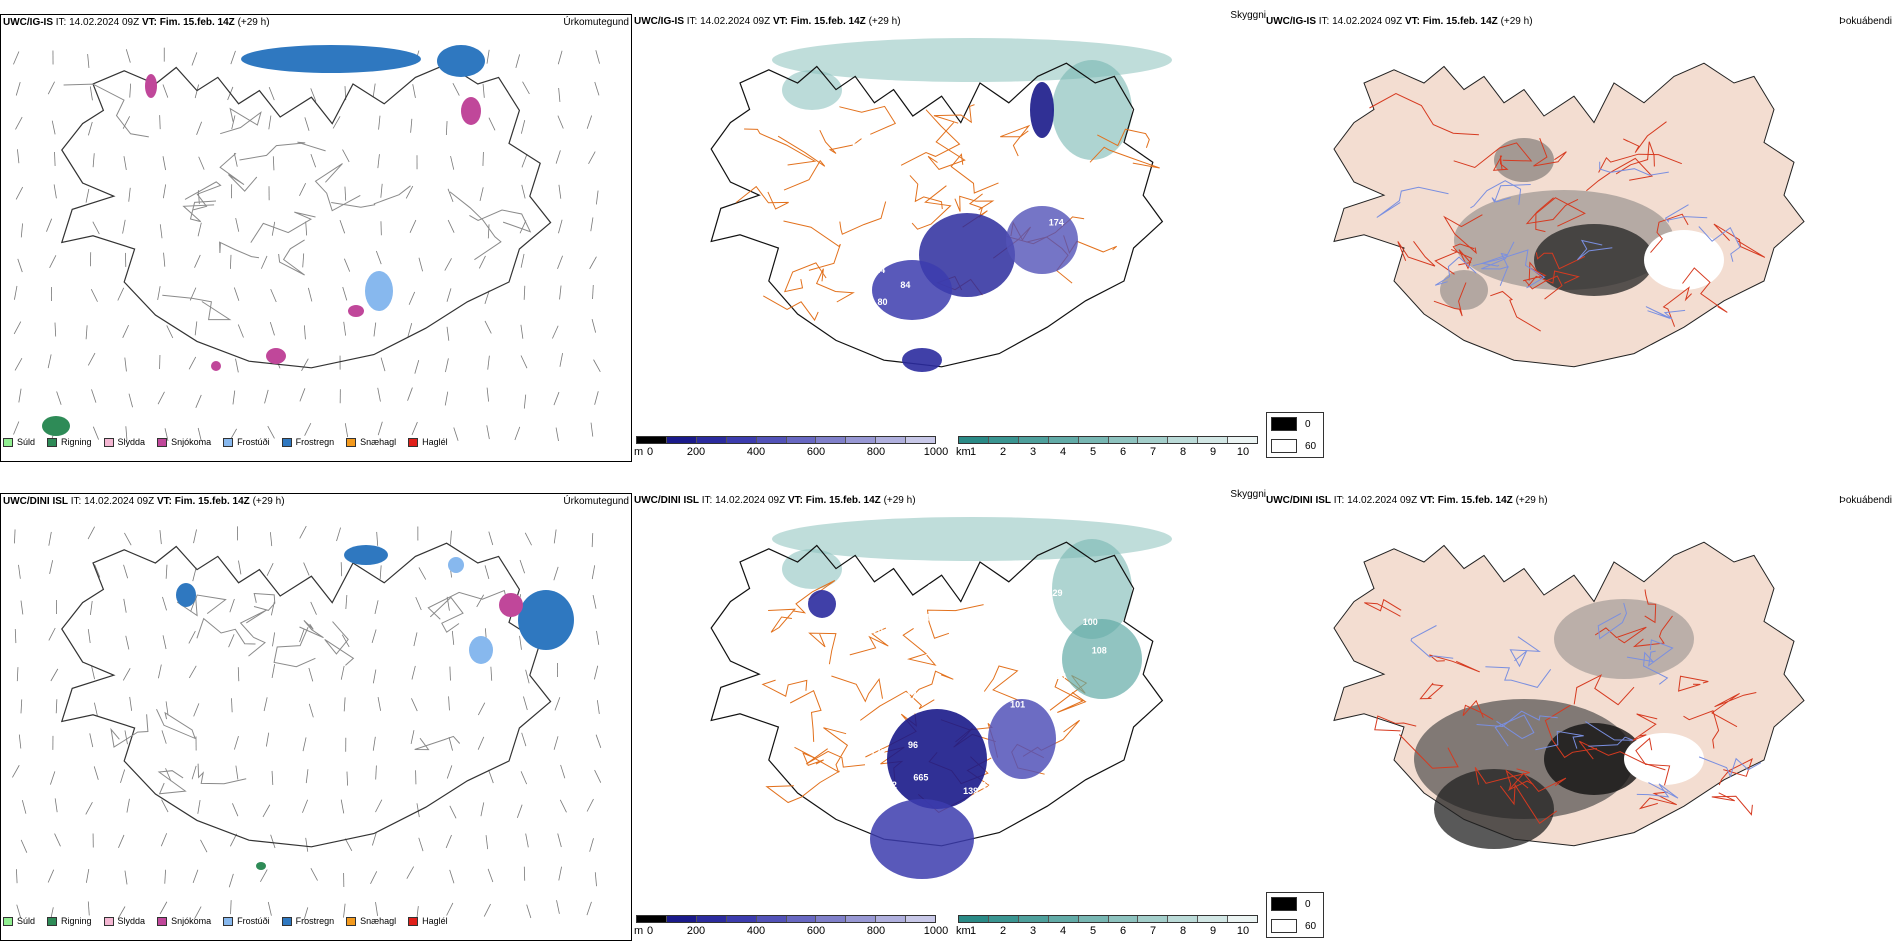 This screenshot has width=1900, height=950. I want to click on visibility-scale, so click(1108, 440).